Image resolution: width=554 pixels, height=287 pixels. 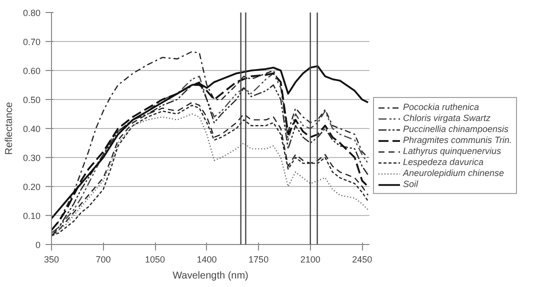 I want to click on legend-label: Phragmites communis Trin., so click(x=457, y=140).